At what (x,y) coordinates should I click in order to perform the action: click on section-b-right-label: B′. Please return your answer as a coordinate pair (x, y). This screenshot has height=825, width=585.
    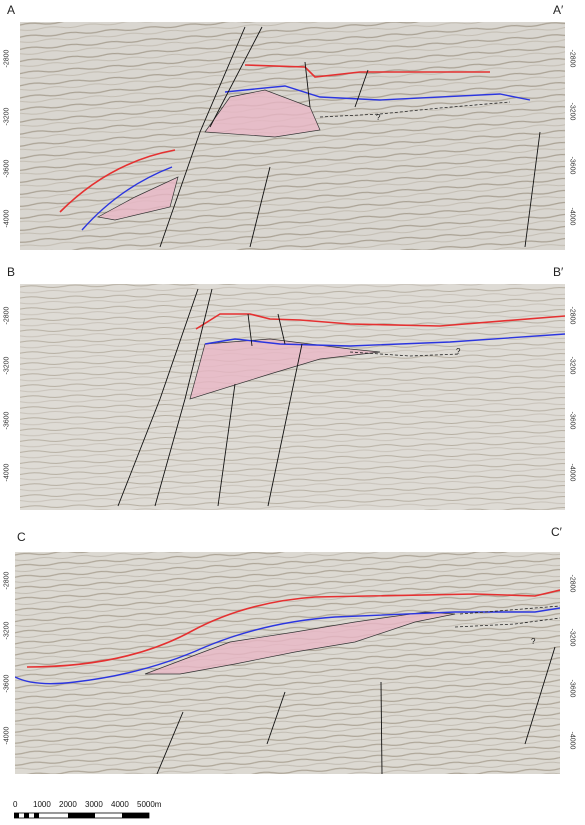
    Looking at the image, I should click on (558, 272).